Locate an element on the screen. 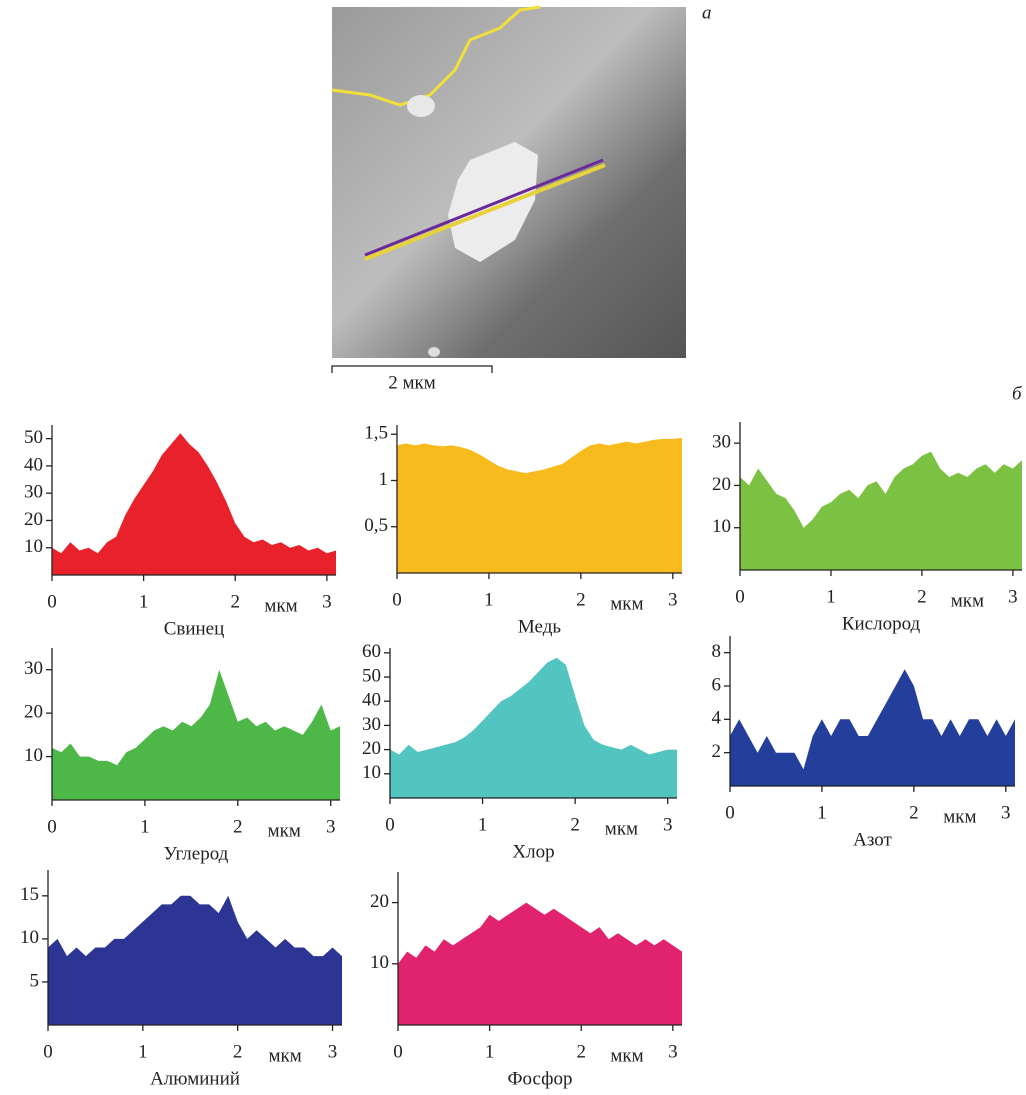  chart-title: Азот is located at coordinates (872, 839).